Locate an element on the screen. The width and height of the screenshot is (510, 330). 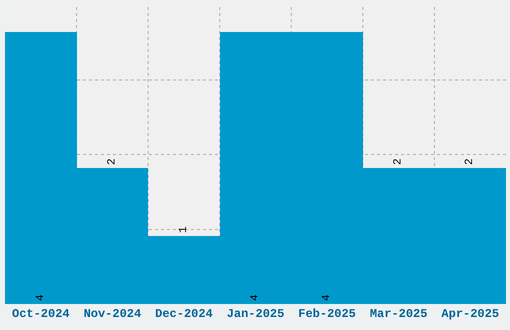
data-label: 1 is located at coordinates (184, 229).